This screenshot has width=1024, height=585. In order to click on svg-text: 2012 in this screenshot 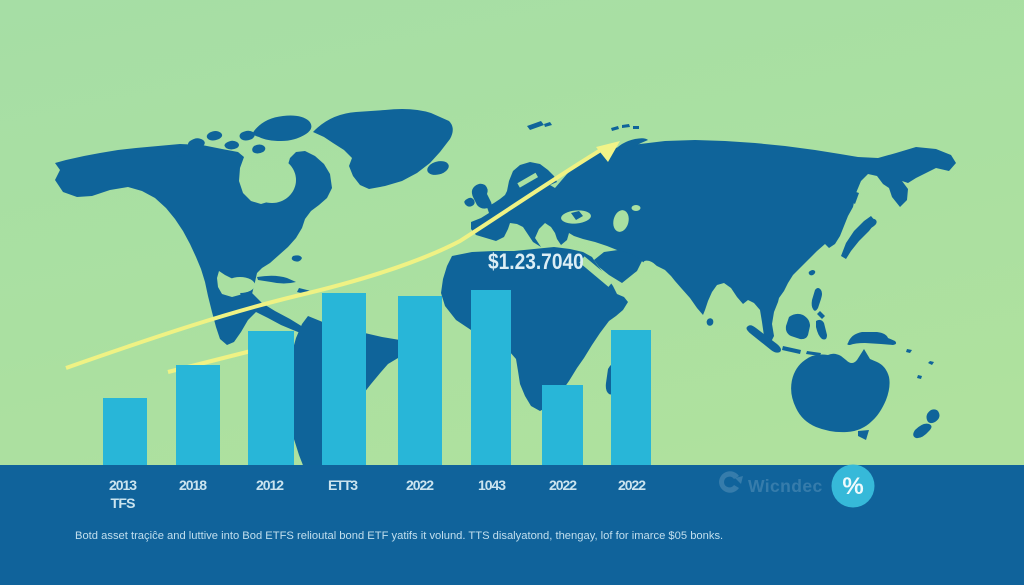, I will do `click(270, 485)`.